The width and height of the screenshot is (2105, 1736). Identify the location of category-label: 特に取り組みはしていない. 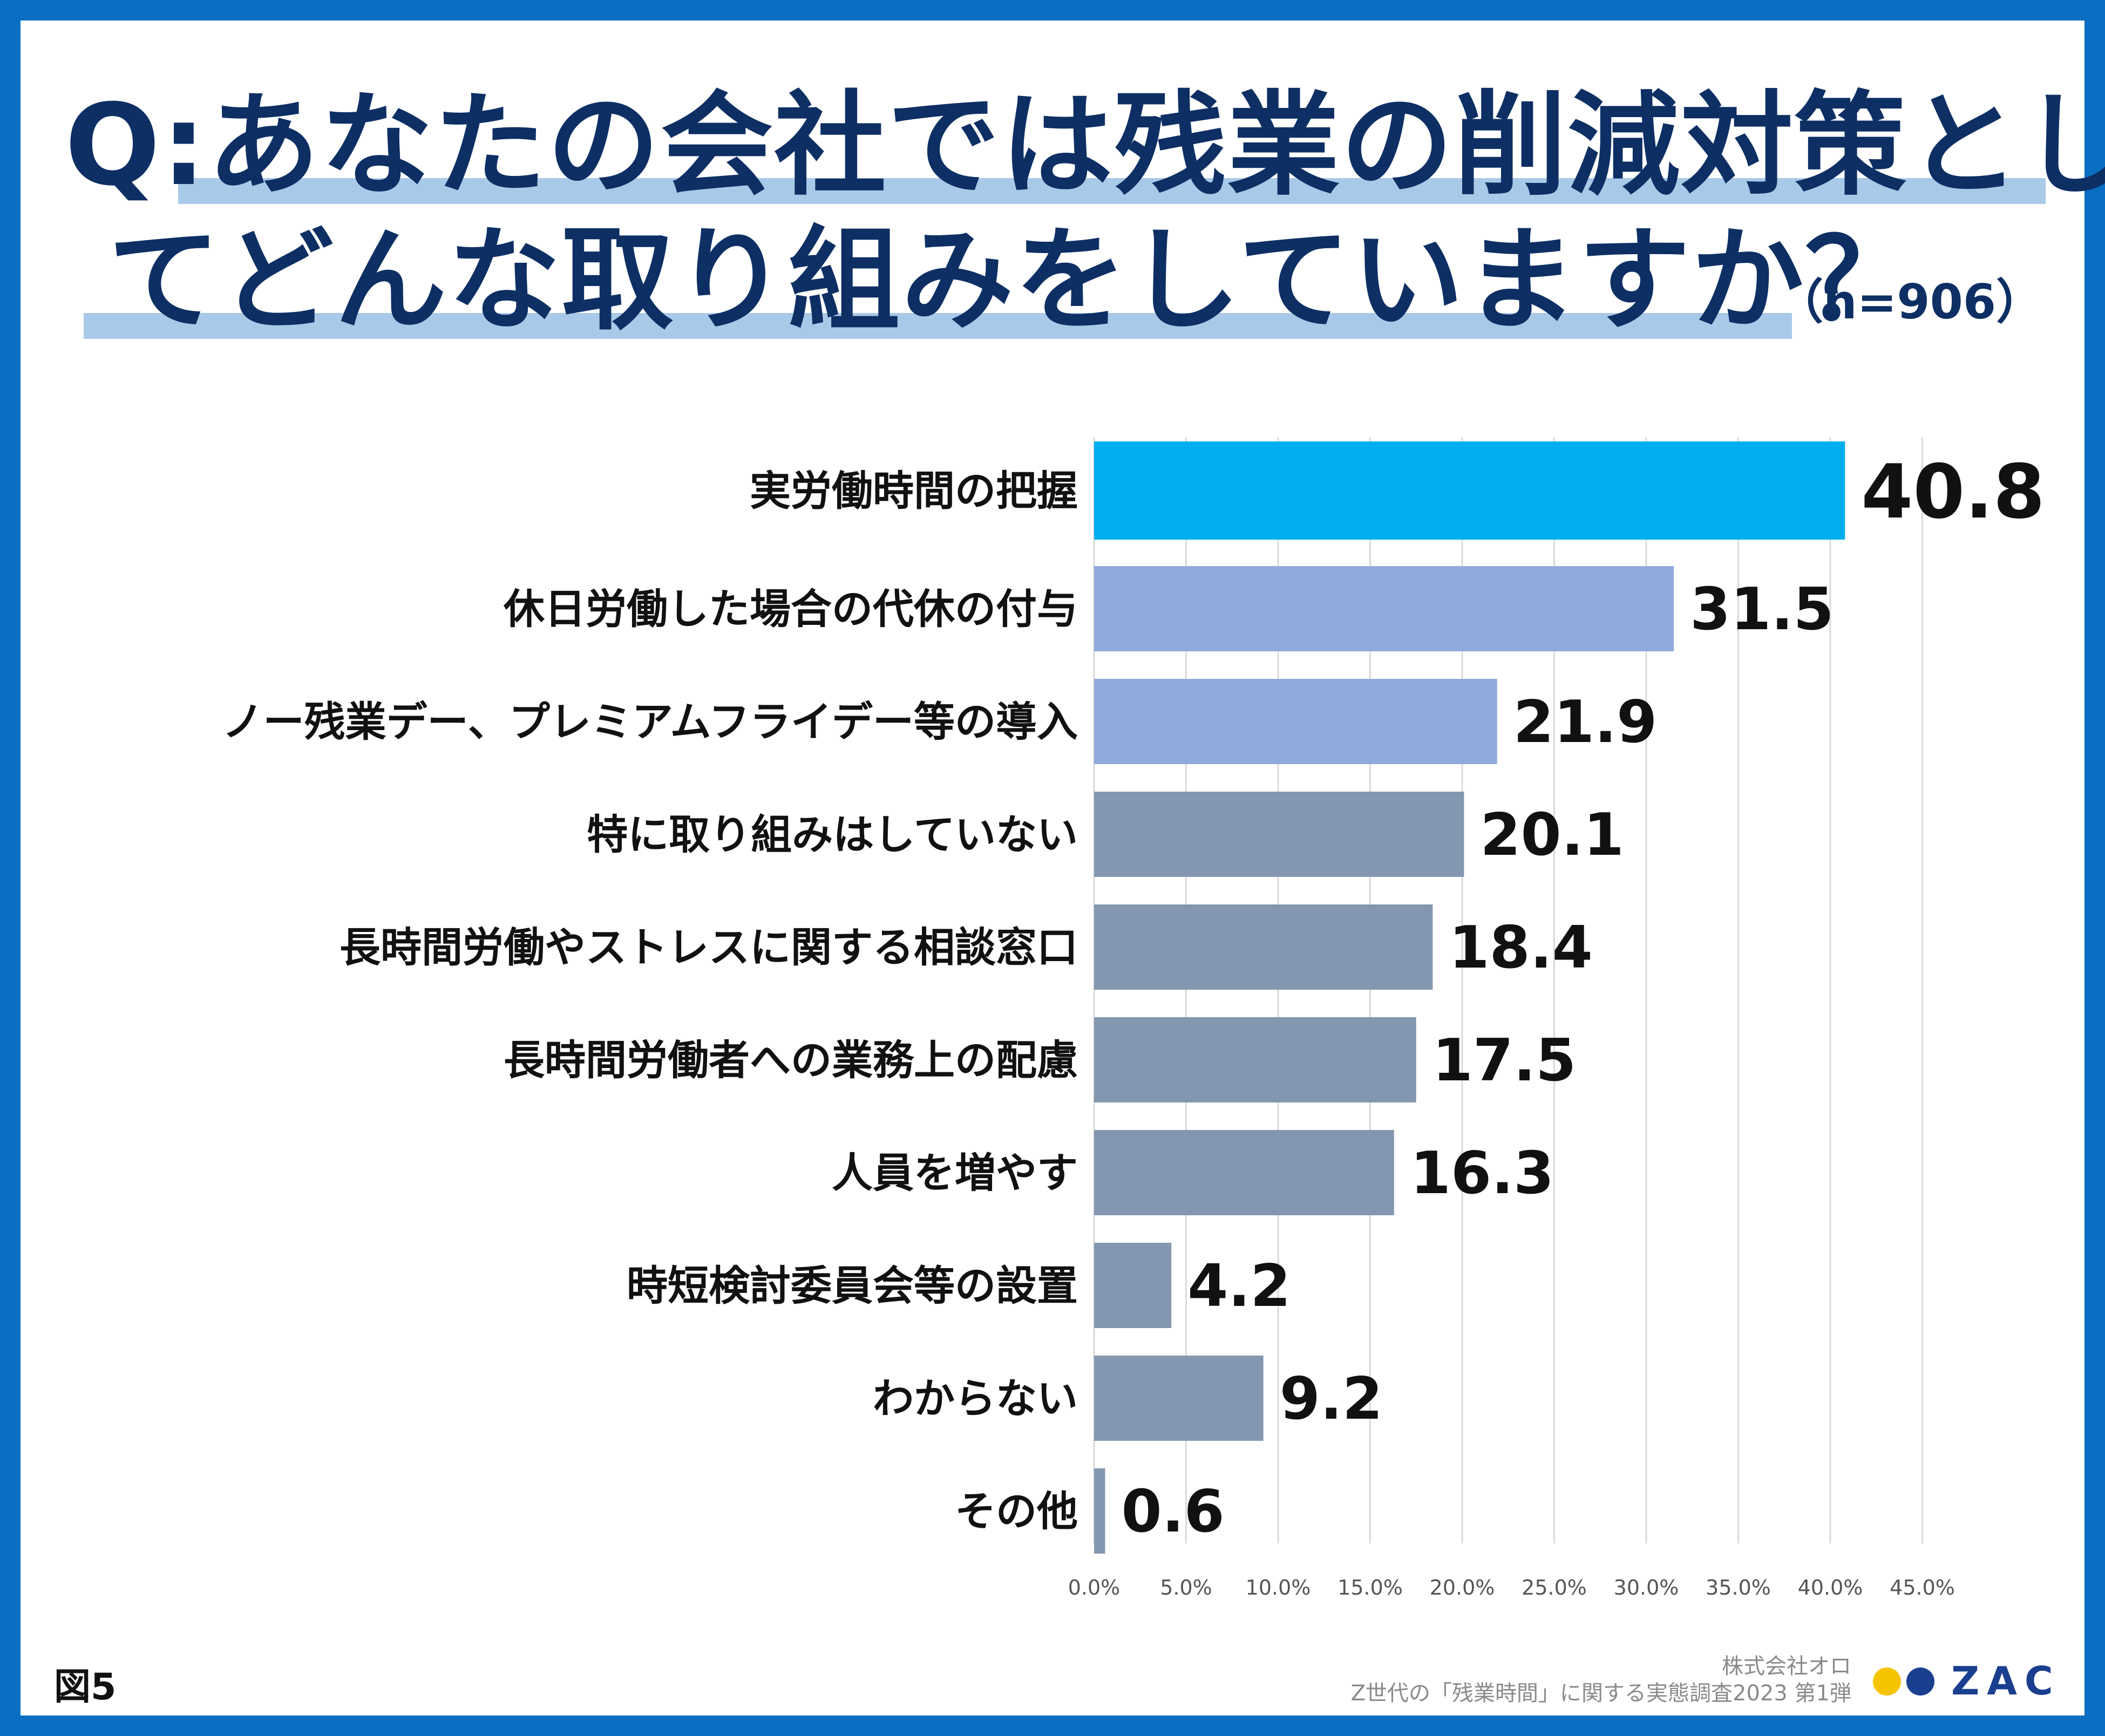
(832, 835).